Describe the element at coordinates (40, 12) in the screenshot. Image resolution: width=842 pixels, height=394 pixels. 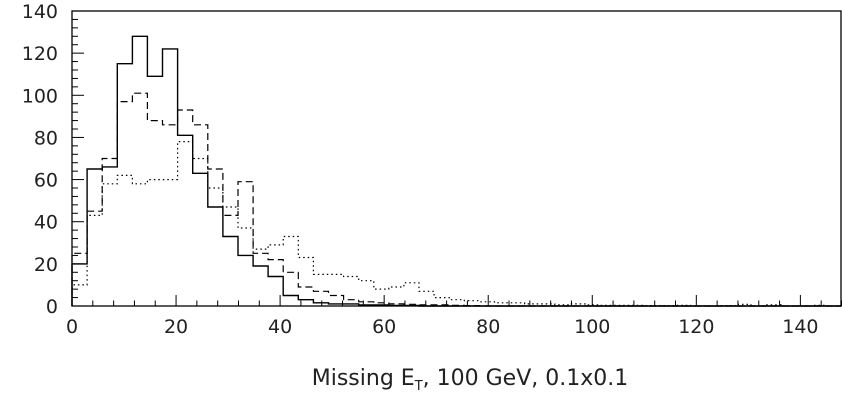
I see `y-tick-label: 140` at that location.